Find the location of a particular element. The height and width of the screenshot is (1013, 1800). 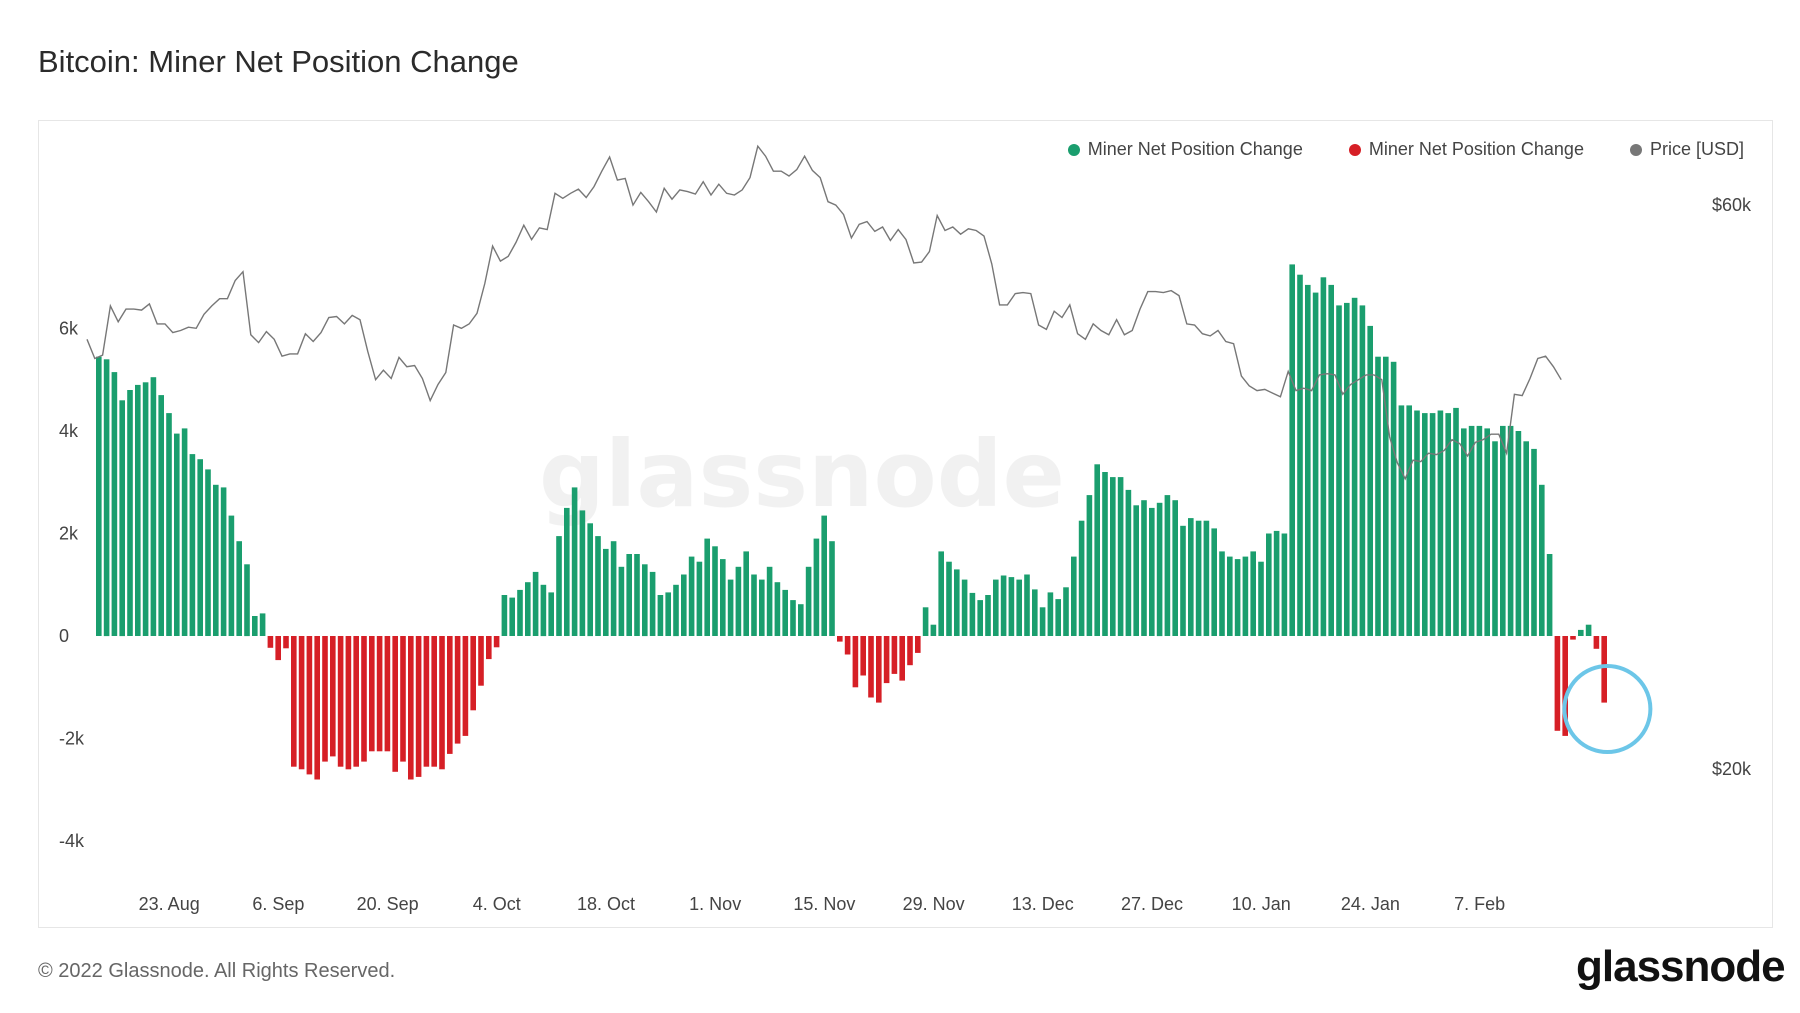

highlight-circle is located at coordinates (1607, 709).